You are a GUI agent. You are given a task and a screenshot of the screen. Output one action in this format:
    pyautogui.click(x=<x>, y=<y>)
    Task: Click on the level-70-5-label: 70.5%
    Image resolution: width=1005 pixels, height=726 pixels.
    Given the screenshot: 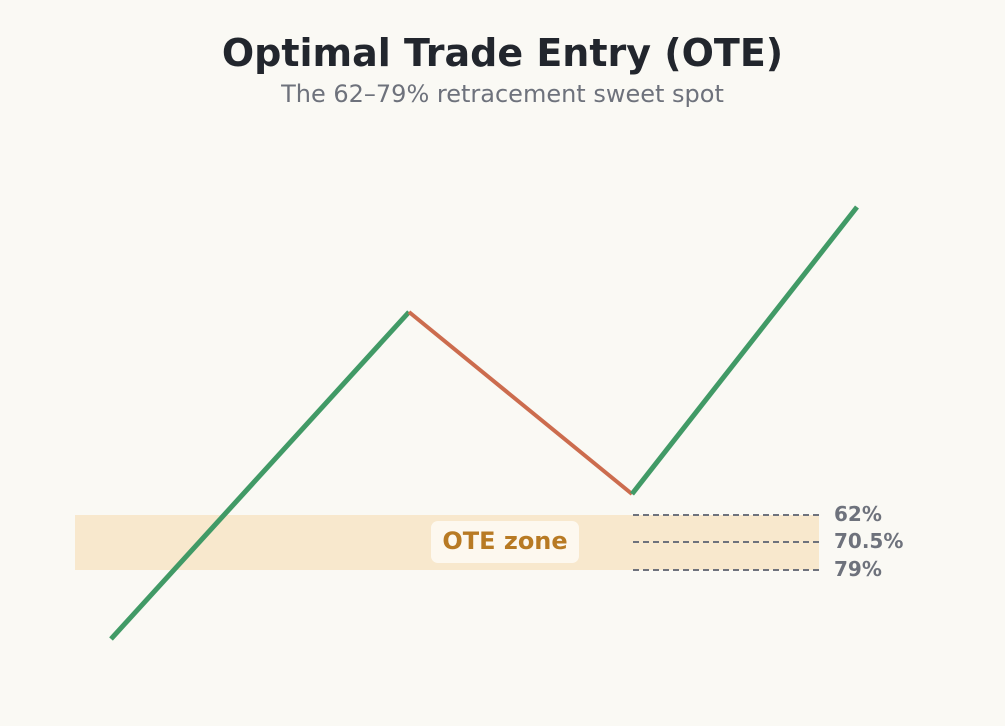 What is the action you would take?
    pyautogui.click(x=868, y=541)
    